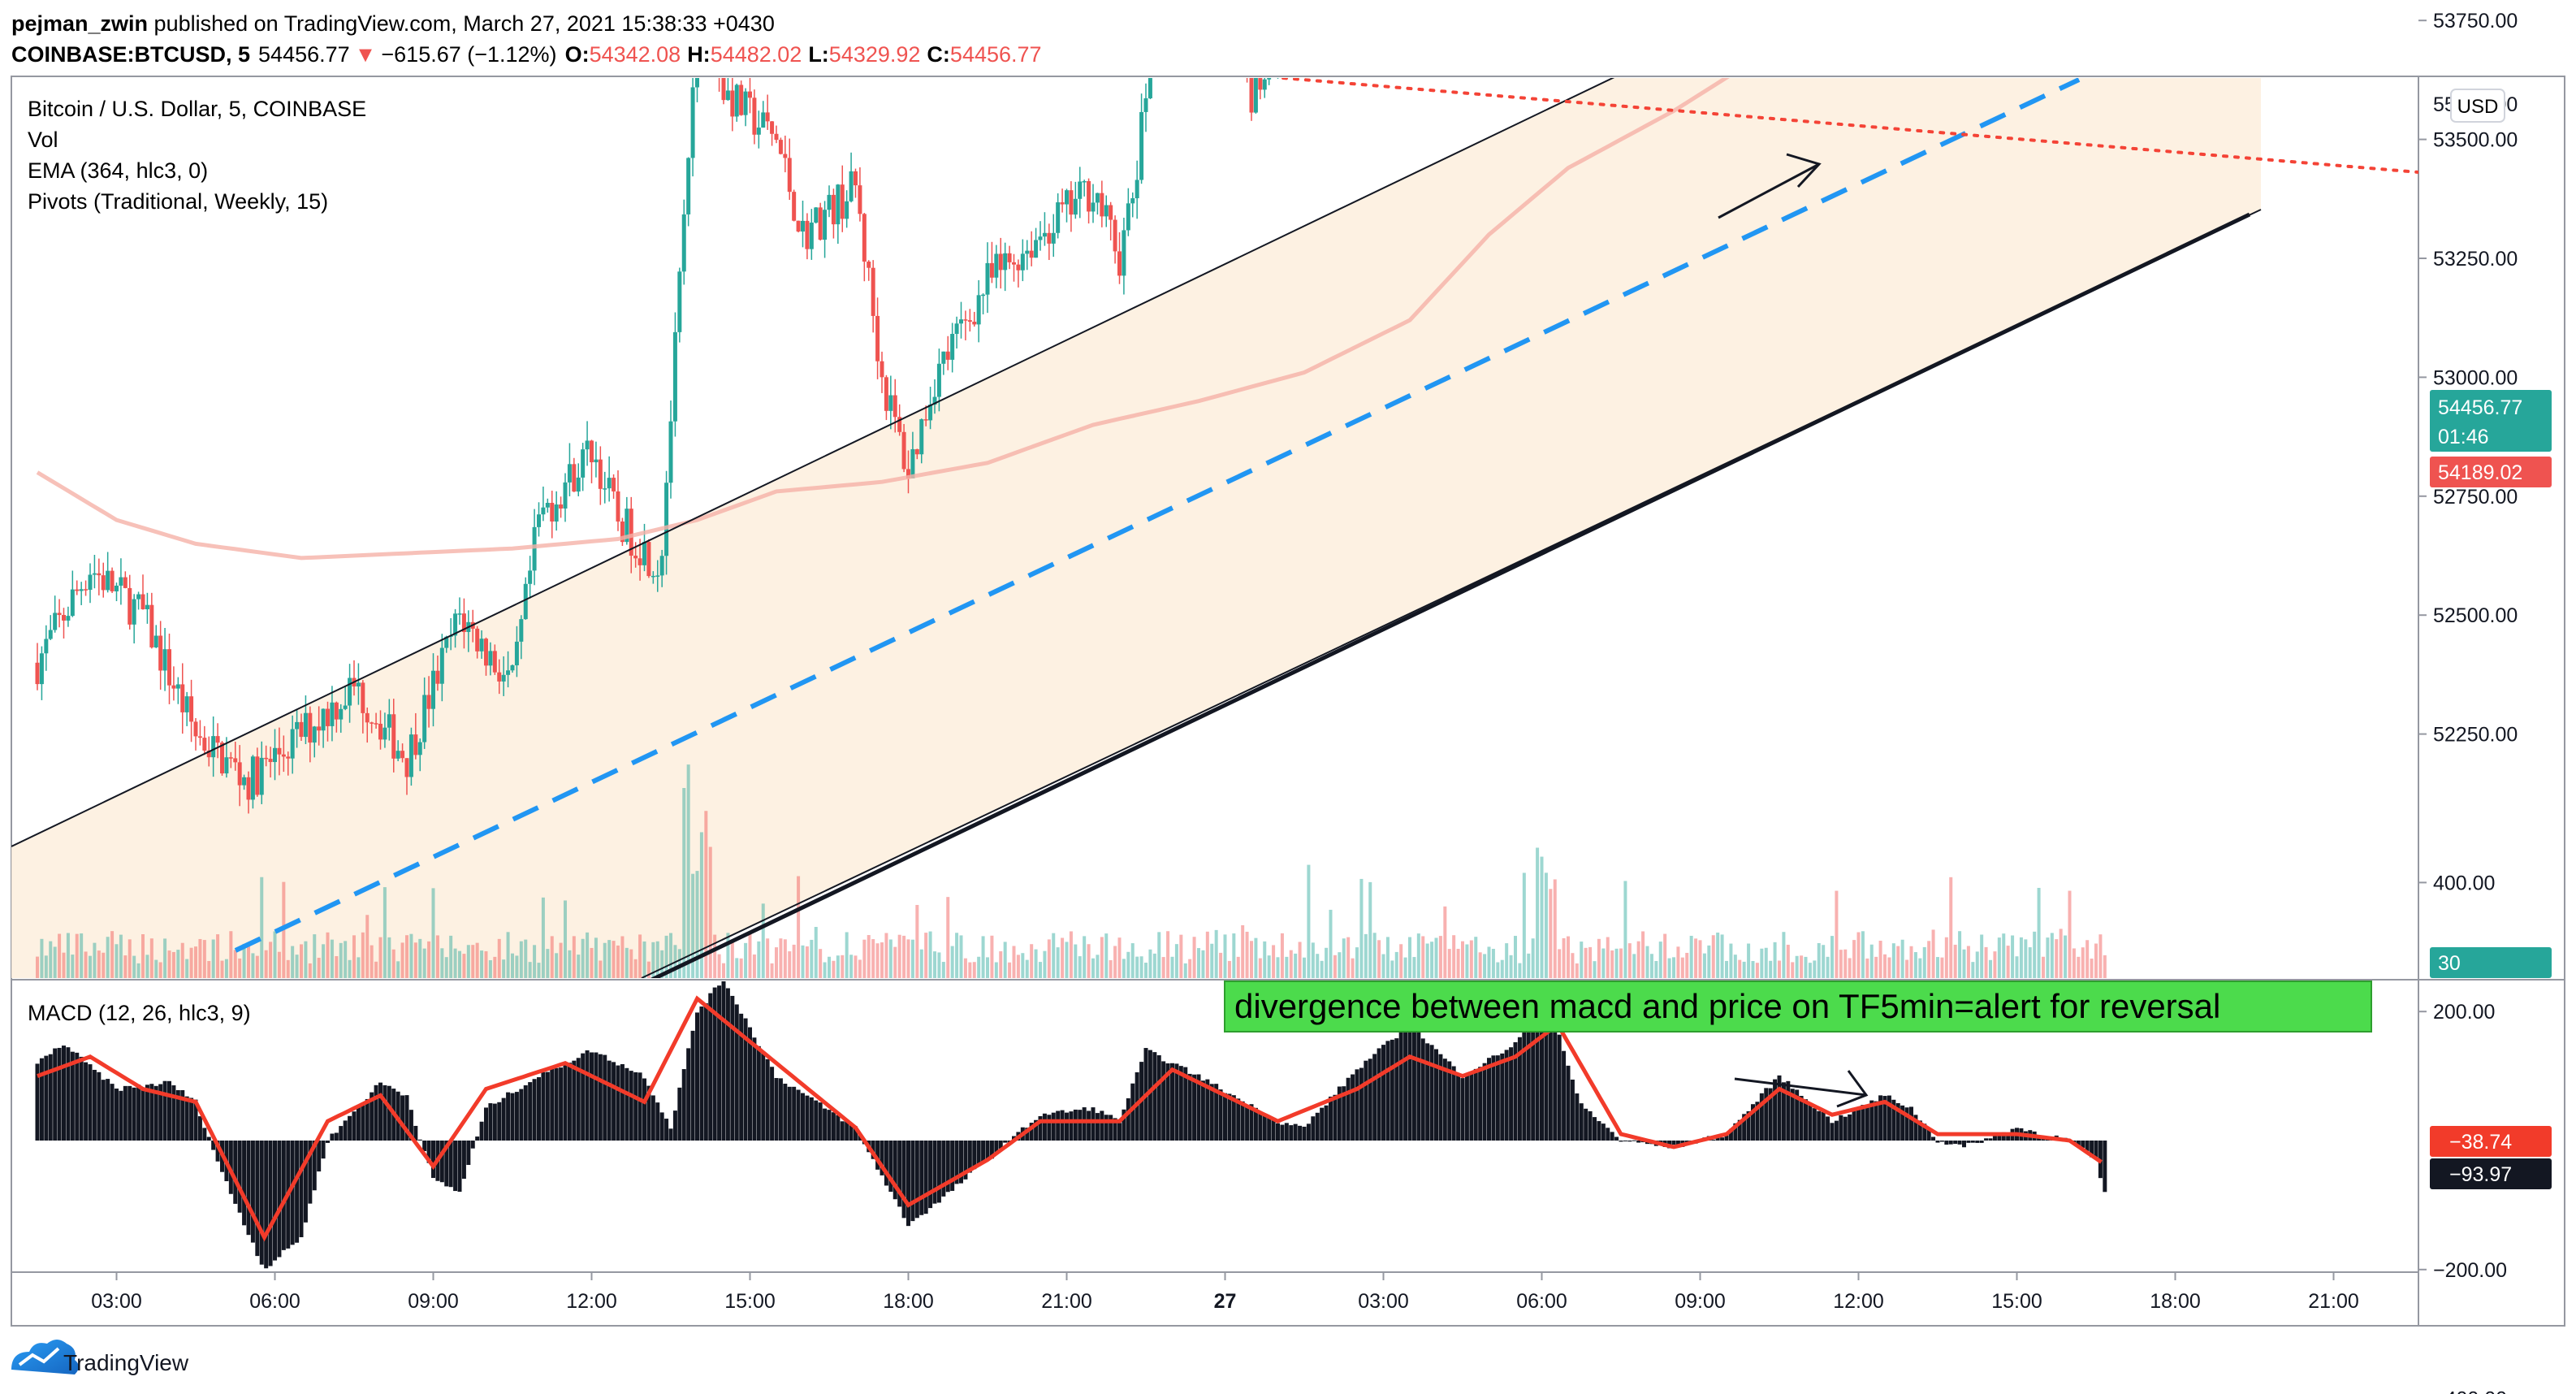 The image size is (2576, 1394). What do you see at coordinates (2491, 1141) in the screenshot?
I see `macd-signal-badge-bg` at bounding box center [2491, 1141].